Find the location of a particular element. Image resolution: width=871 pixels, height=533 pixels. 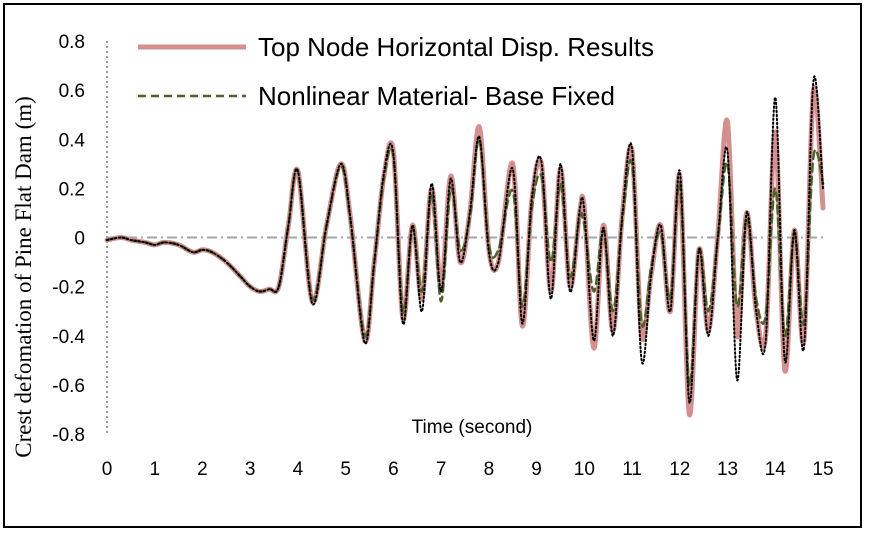

x-tick-label: 14 is located at coordinates (776, 469).